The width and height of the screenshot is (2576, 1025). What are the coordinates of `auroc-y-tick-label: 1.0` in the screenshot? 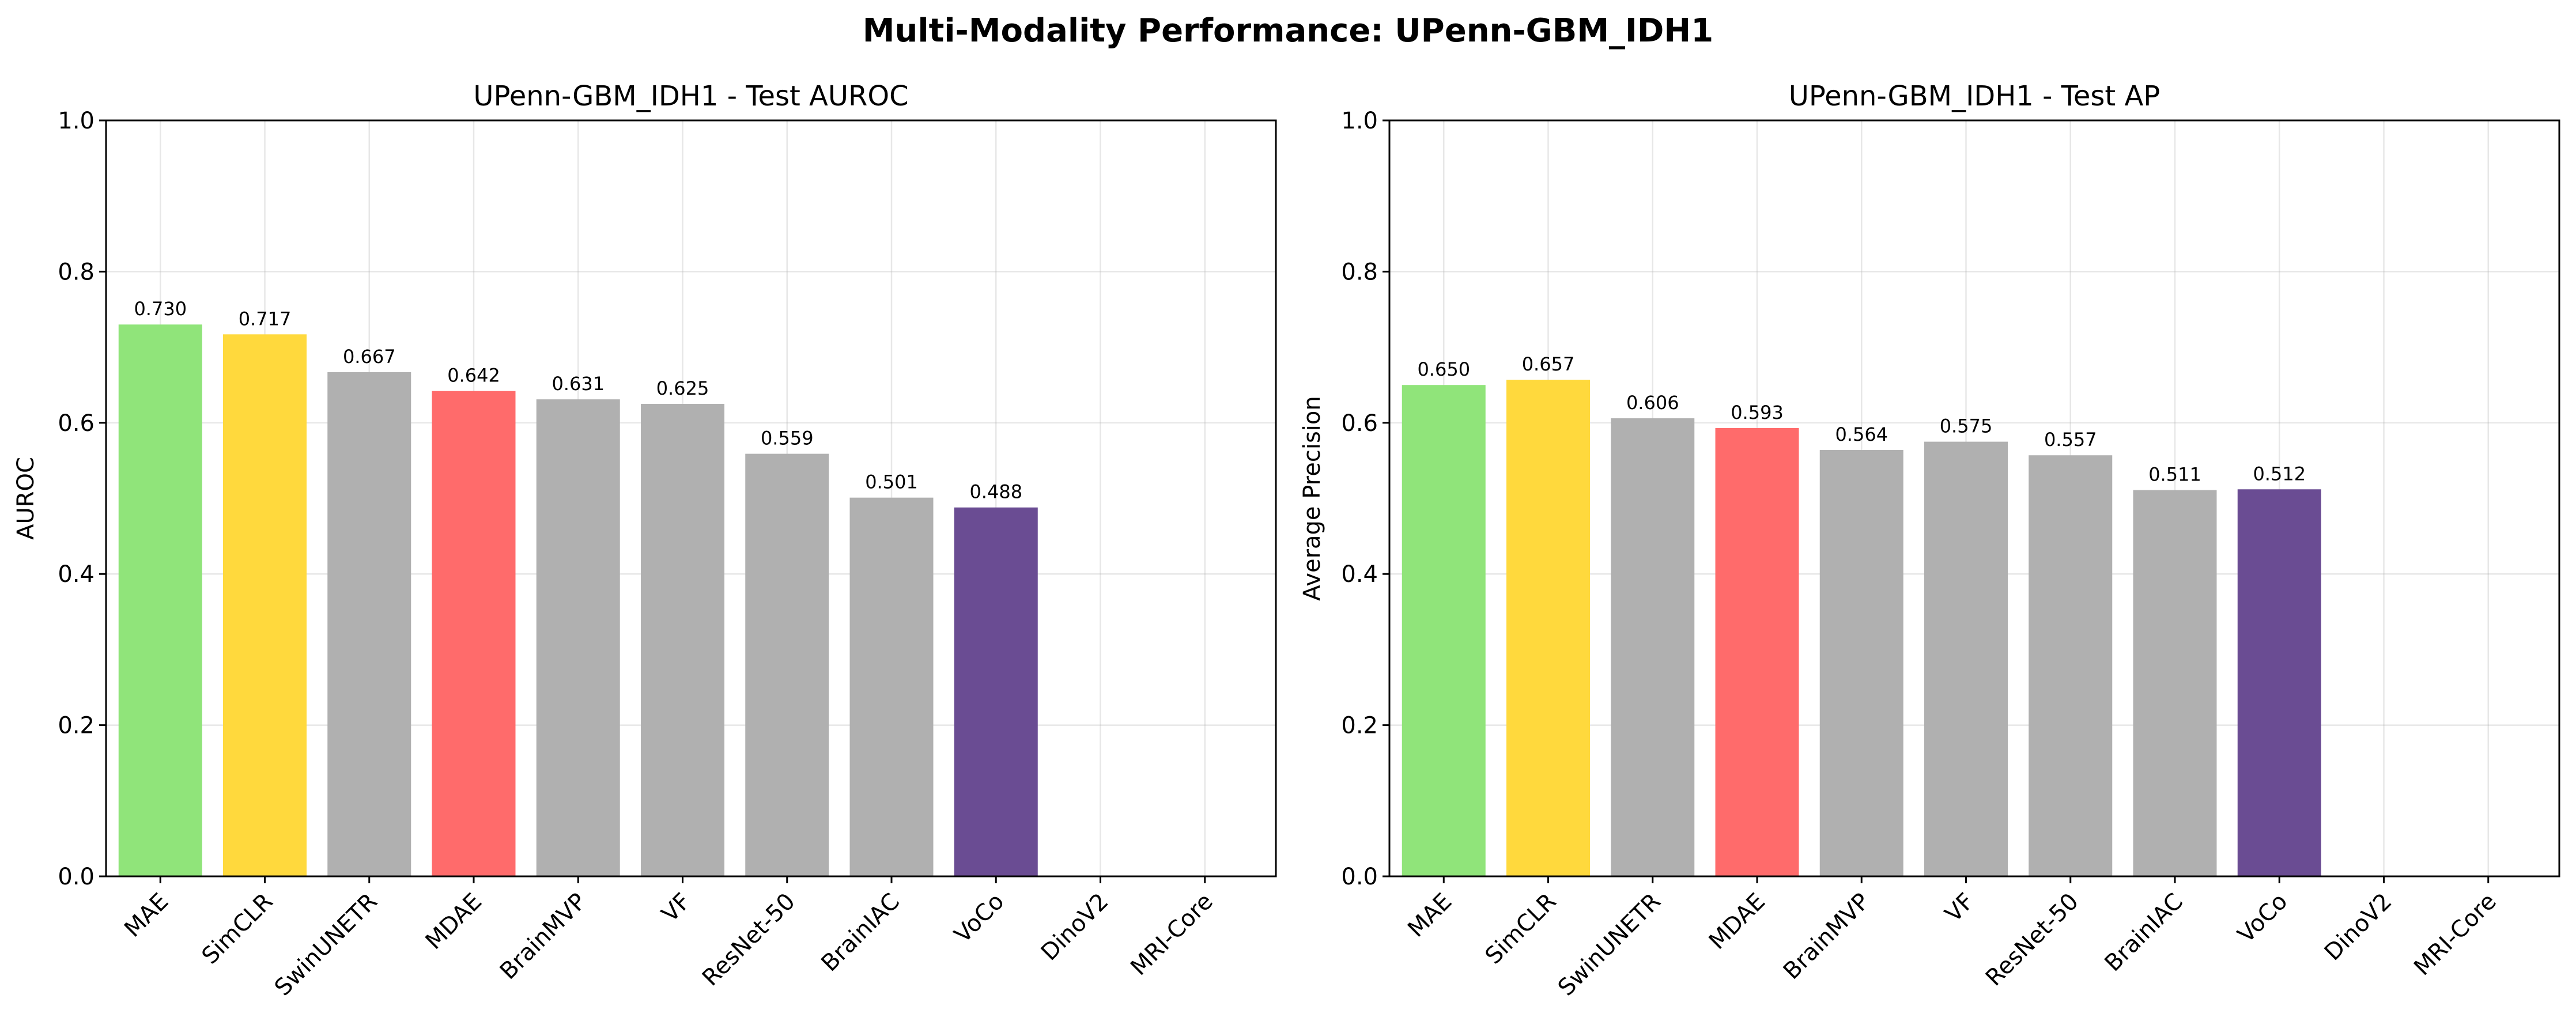 It's located at (76, 121).